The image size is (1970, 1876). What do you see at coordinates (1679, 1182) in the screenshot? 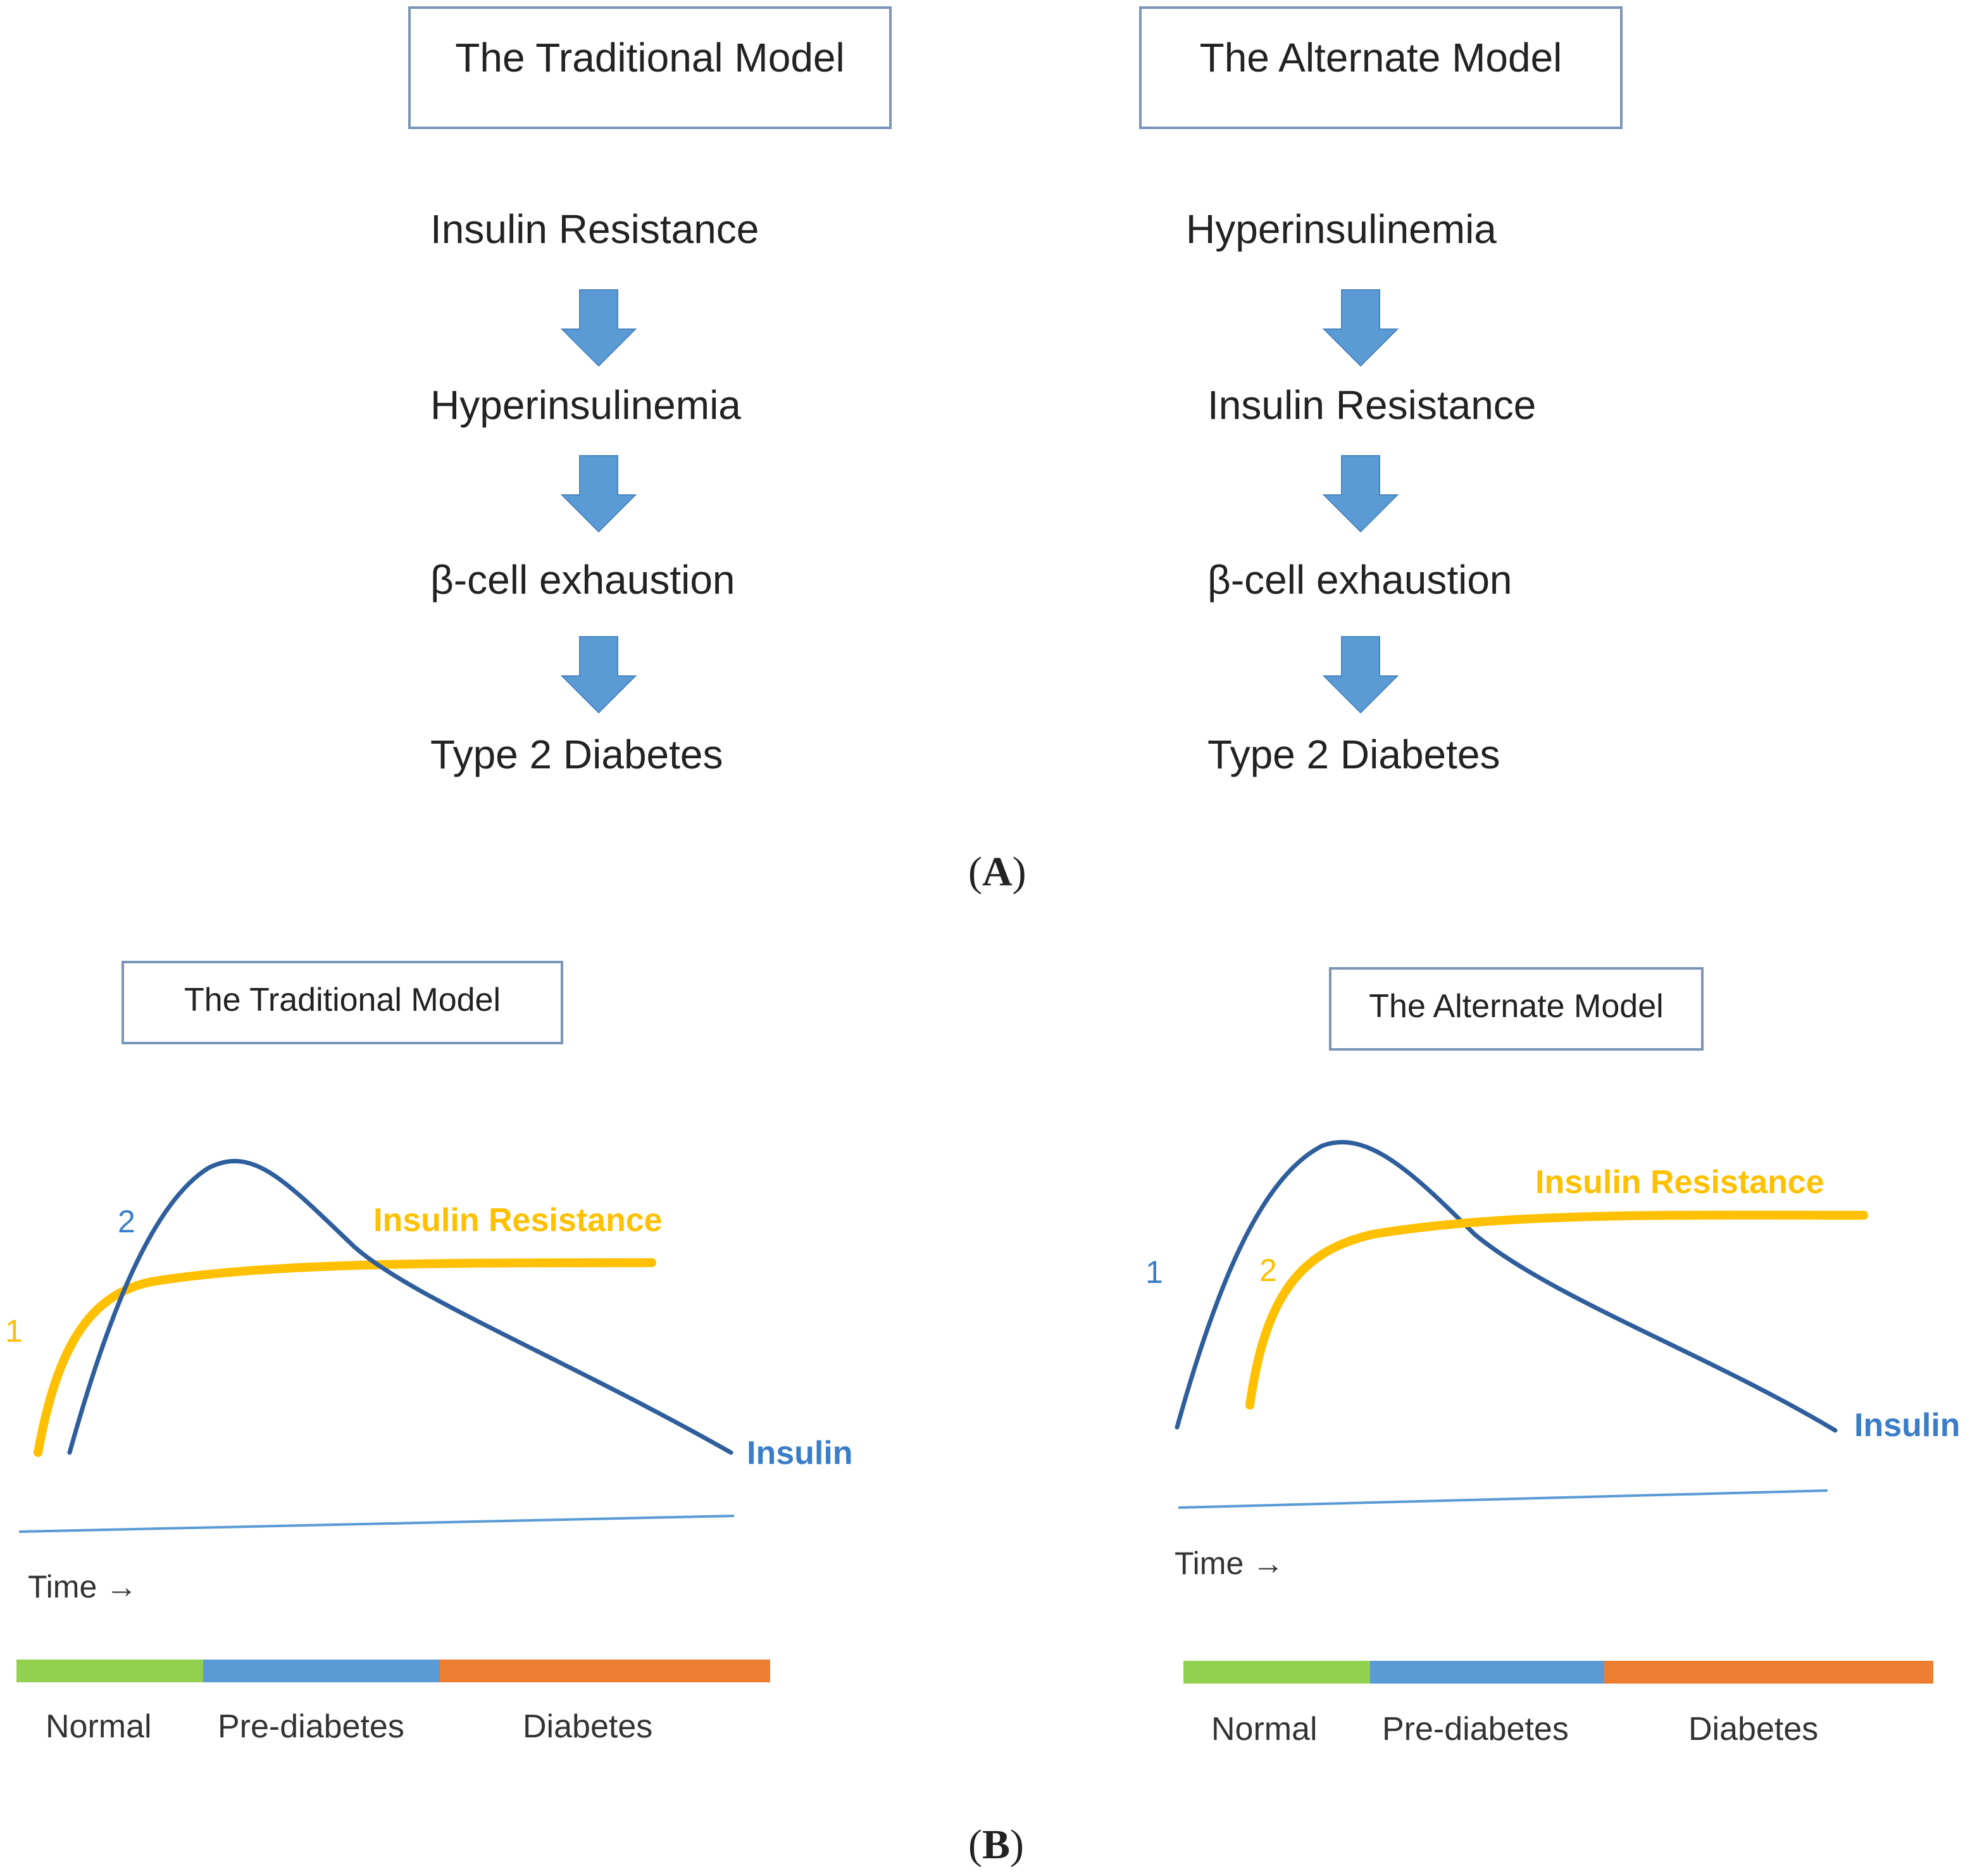
I see `alternate-resistance-label: Insulin Resistance` at bounding box center [1679, 1182].